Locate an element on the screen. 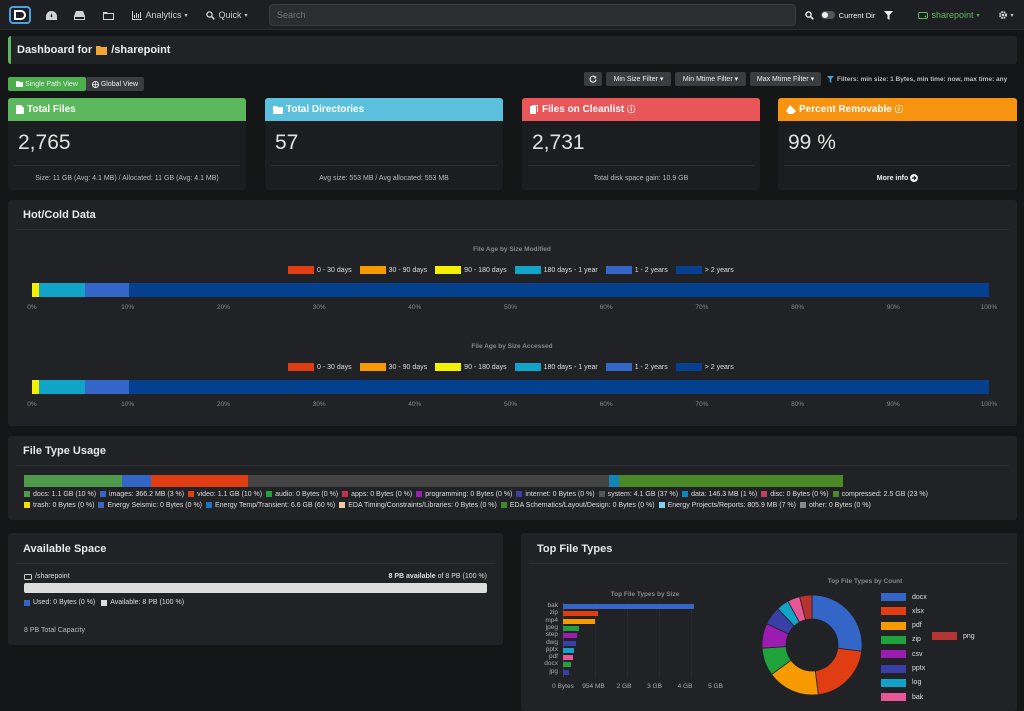 The image size is (1024, 711). file-type-legend-item: compressed: 2.5 GB (23 %) is located at coordinates (880, 494).